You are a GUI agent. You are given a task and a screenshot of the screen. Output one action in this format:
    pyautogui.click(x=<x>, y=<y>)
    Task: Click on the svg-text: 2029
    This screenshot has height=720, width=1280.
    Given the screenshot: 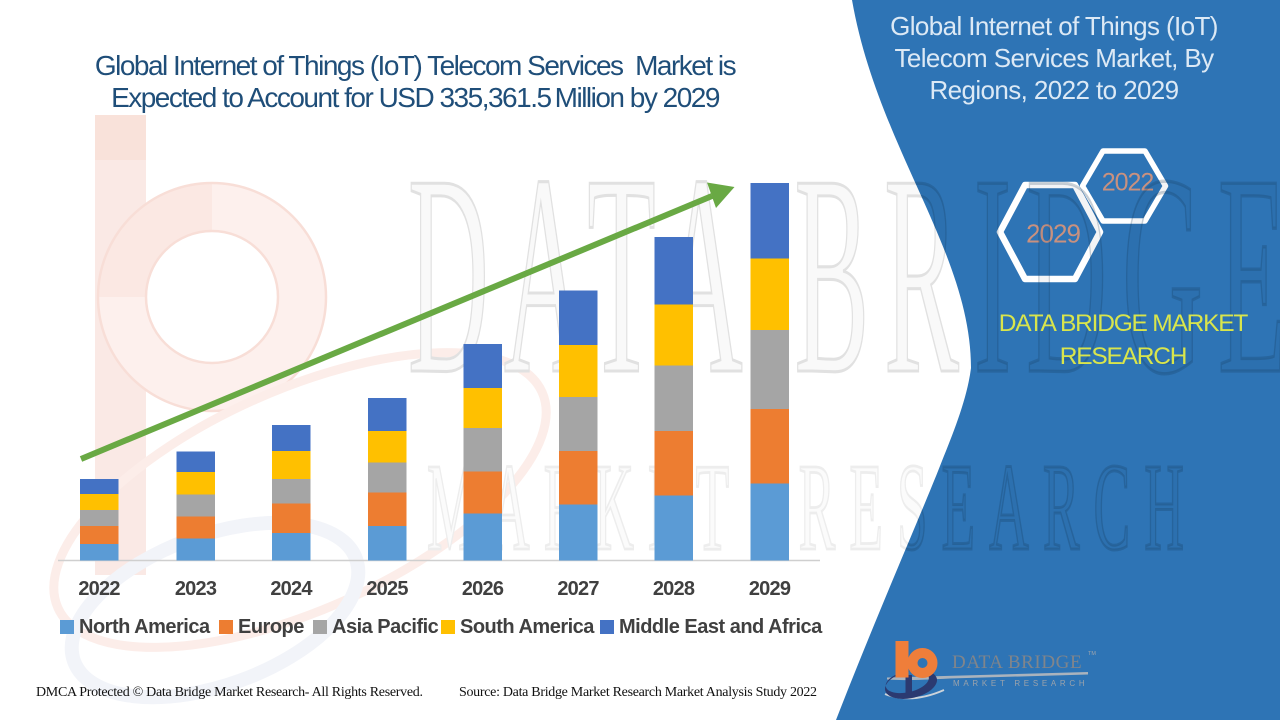 What is the action you would take?
    pyautogui.click(x=1053, y=234)
    